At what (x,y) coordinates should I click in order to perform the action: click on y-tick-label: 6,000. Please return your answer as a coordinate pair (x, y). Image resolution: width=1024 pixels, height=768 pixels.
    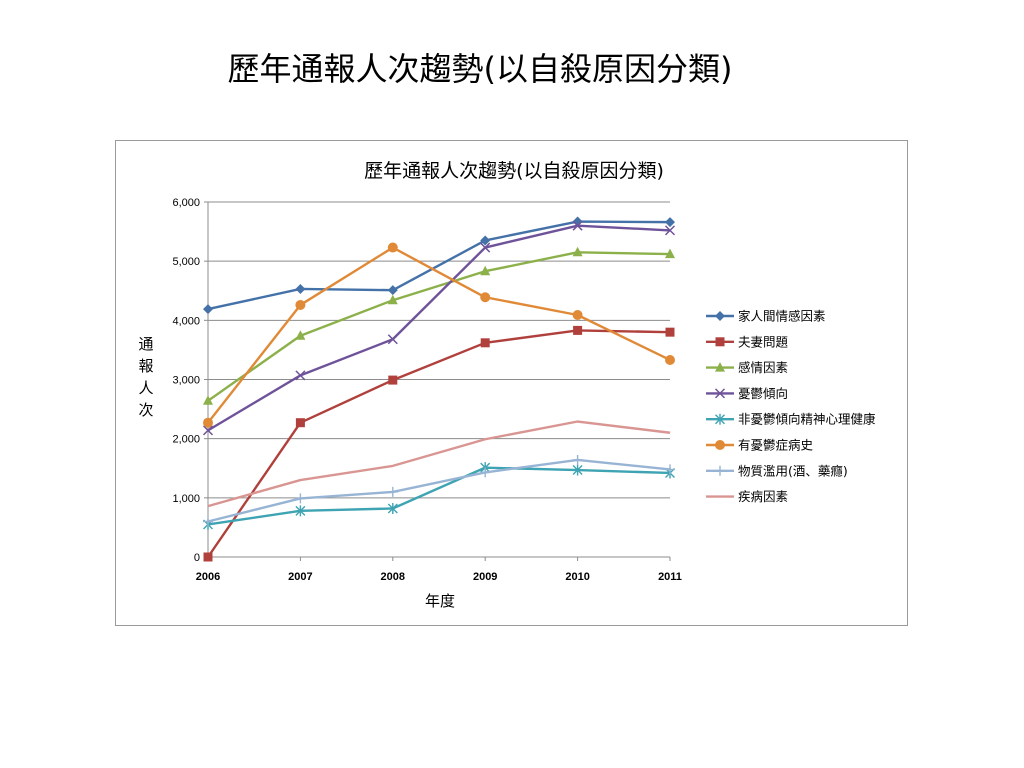
    Looking at the image, I should click on (186, 203).